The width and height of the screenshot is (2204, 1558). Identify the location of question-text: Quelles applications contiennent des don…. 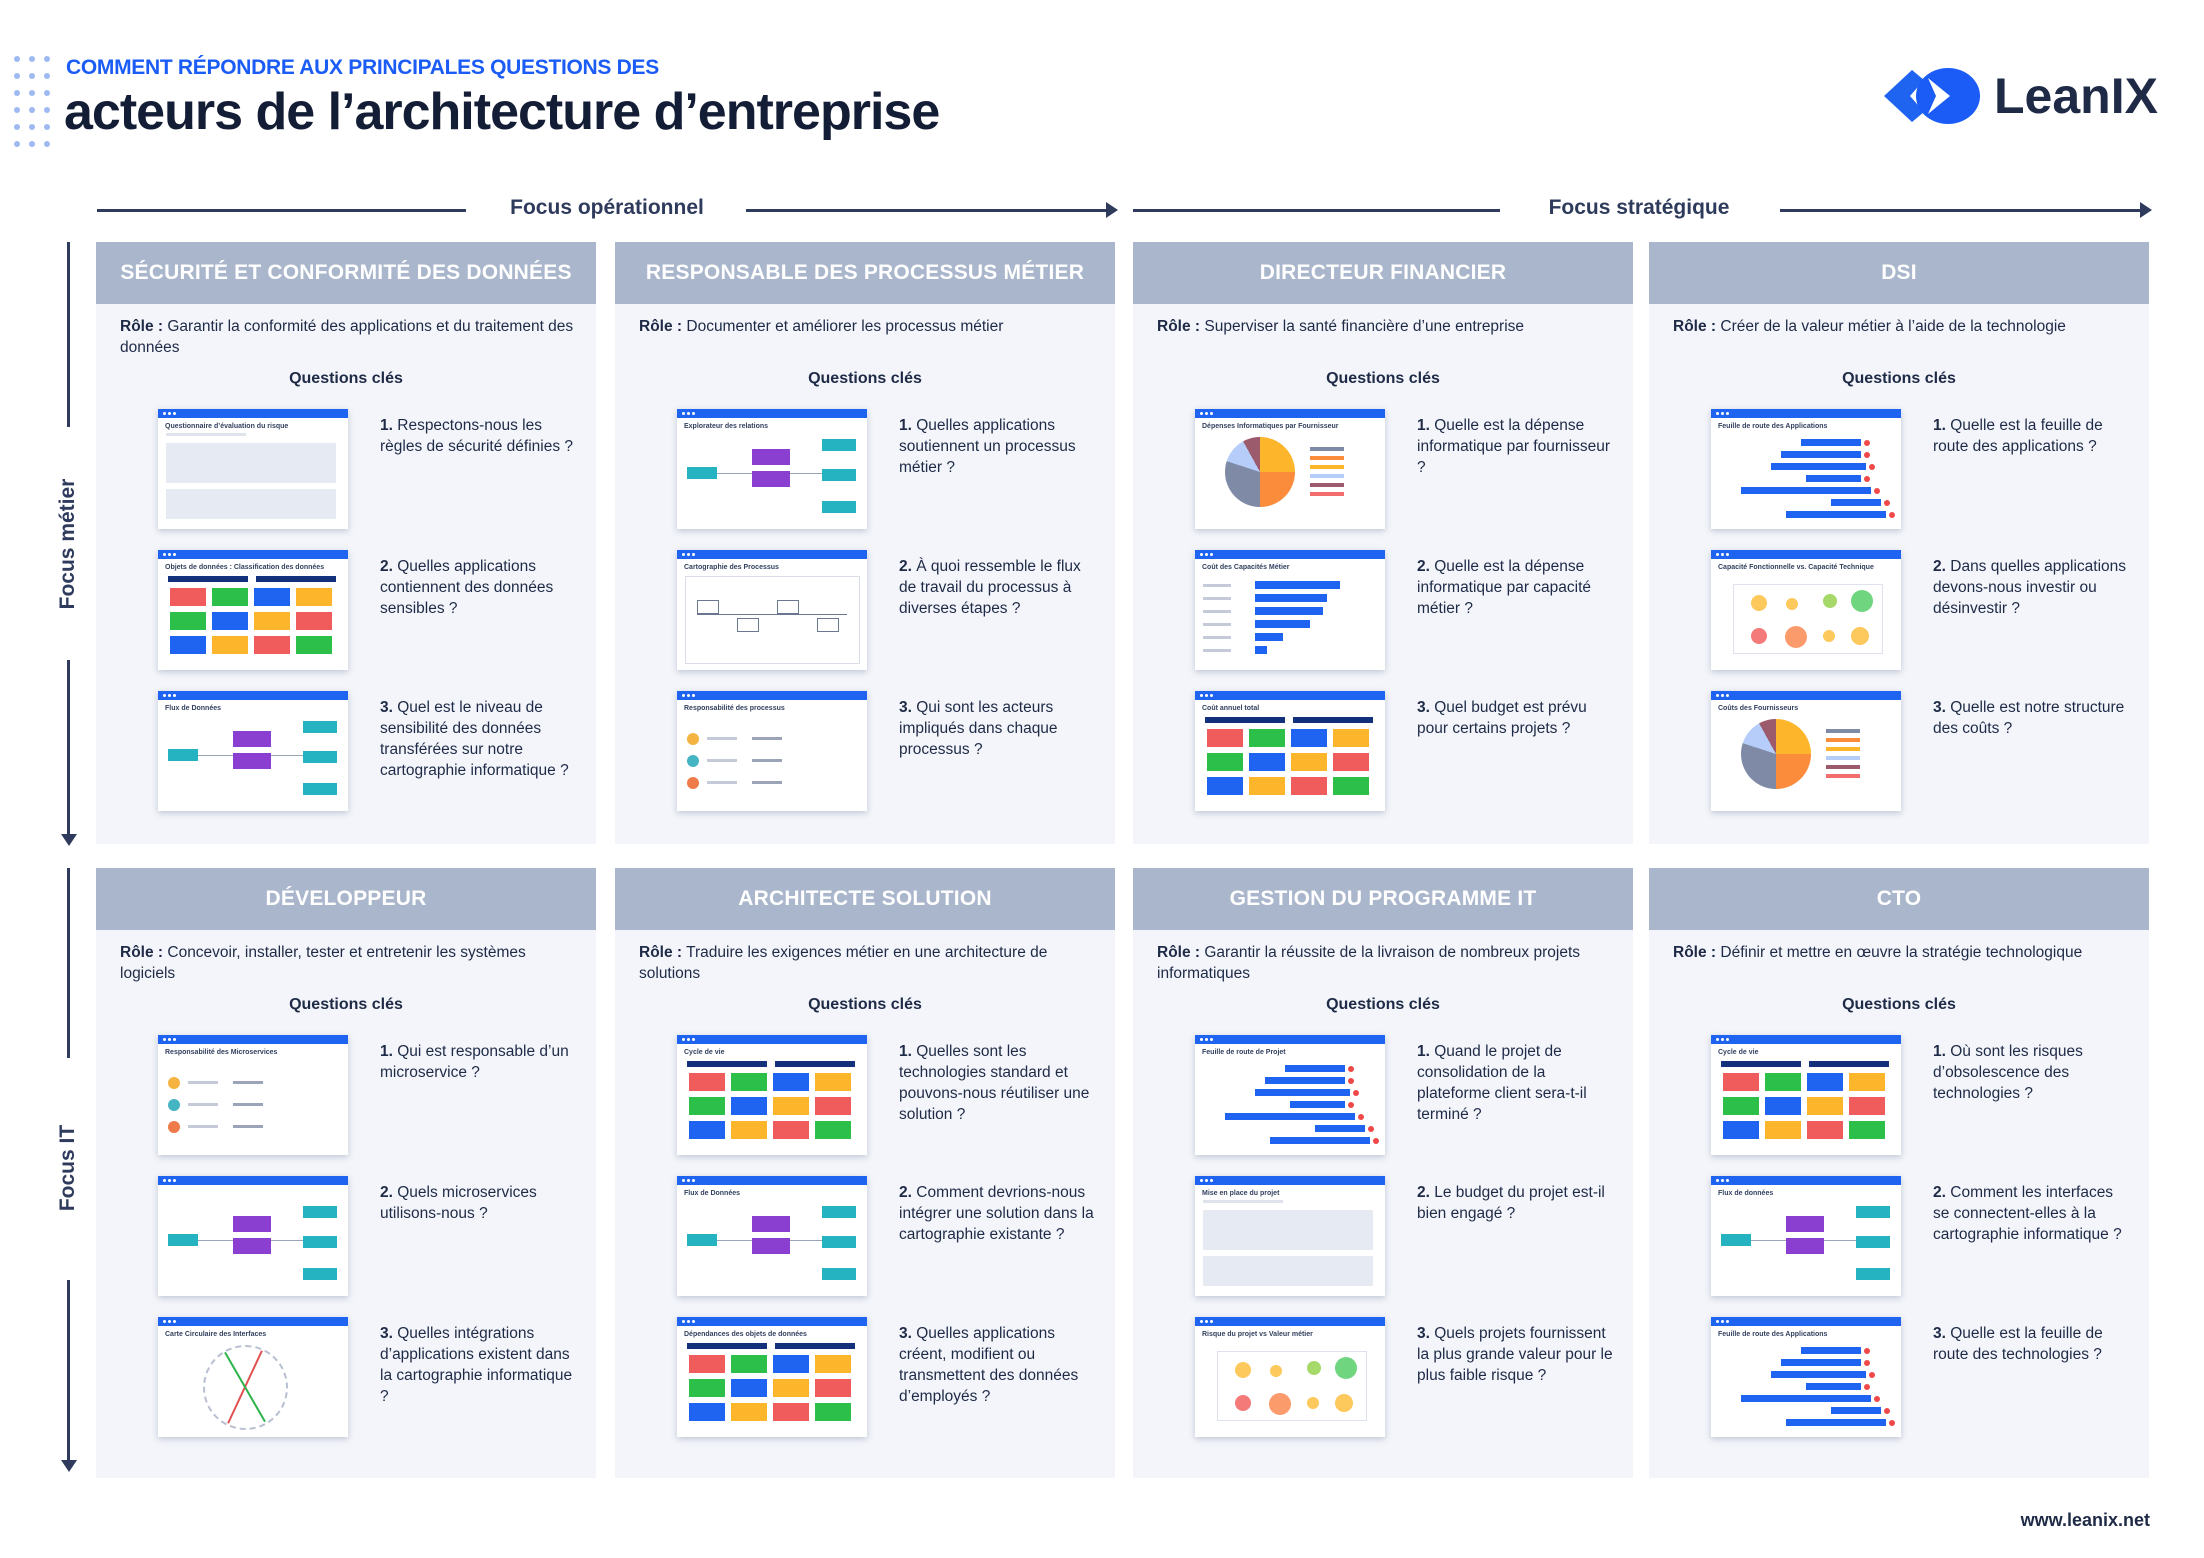
(467, 587).